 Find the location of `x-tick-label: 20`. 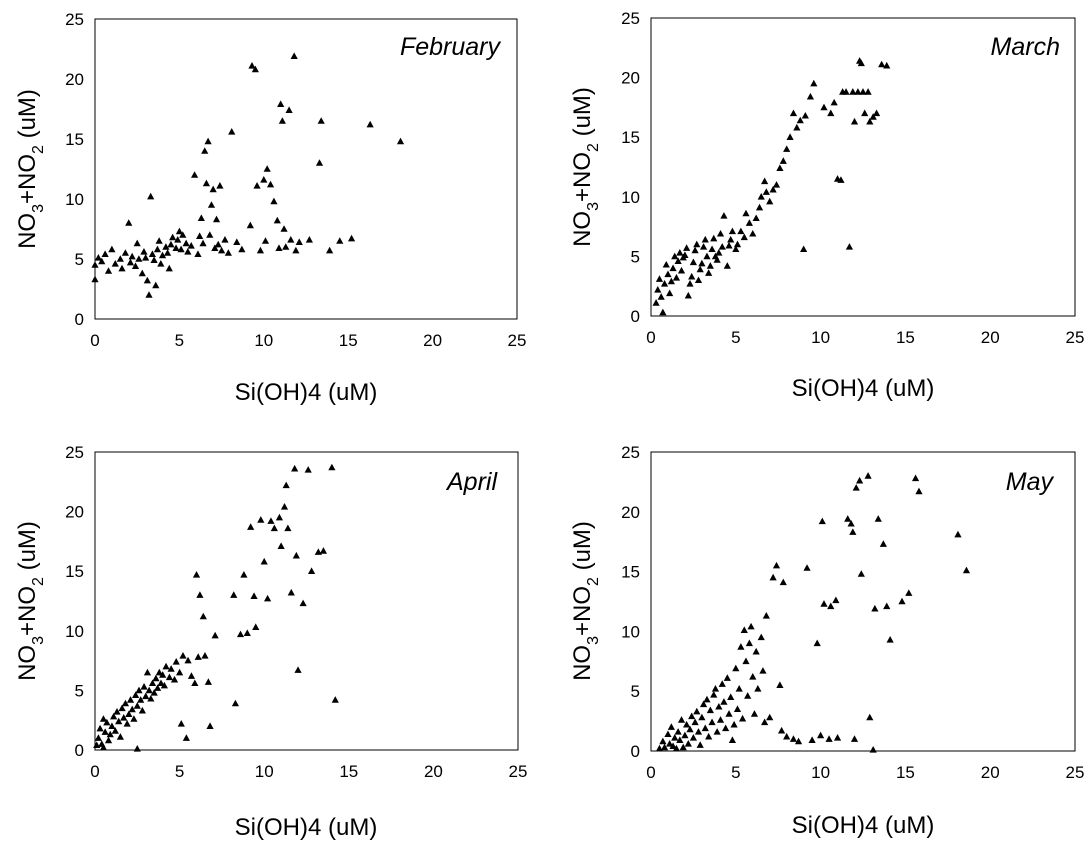

x-tick-label: 20 is located at coordinates (433, 771).